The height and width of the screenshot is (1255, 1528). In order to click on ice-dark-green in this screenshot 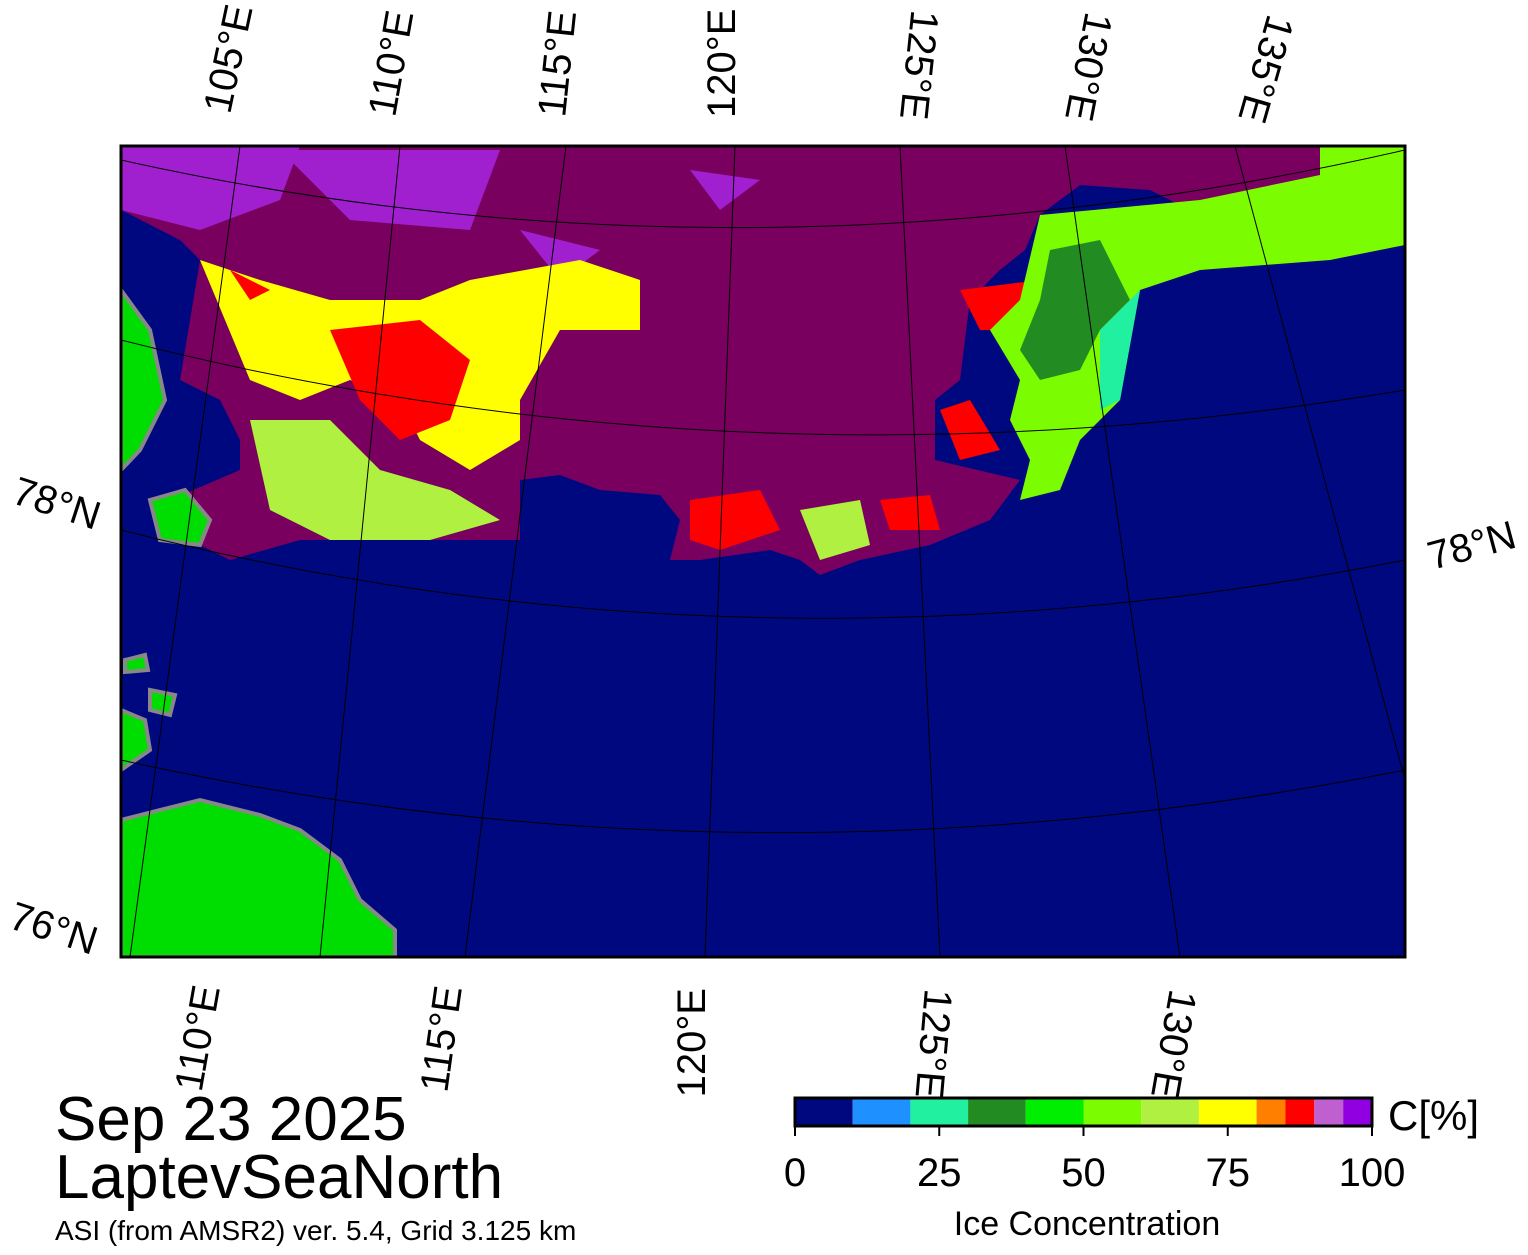, I will do `click(1075, 310)`.